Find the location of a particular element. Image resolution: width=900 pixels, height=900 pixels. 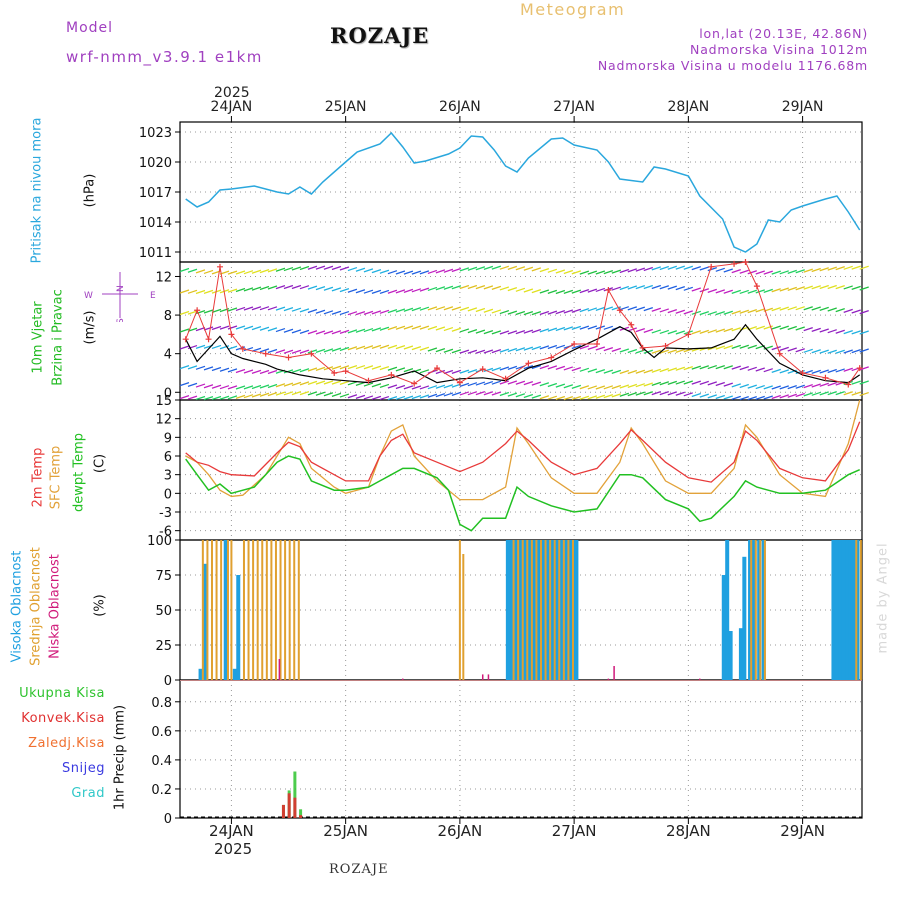

ytick-label: 0 is located at coordinates (168, 494).